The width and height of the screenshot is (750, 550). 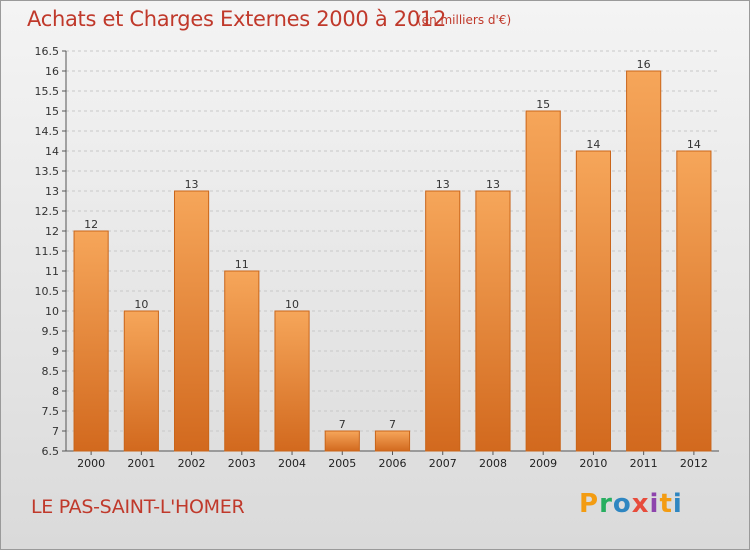 What do you see at coordinates (47, 51) in the screenshot?
I see `y-tick-label: 16.5` at bounding box center [47, 51].